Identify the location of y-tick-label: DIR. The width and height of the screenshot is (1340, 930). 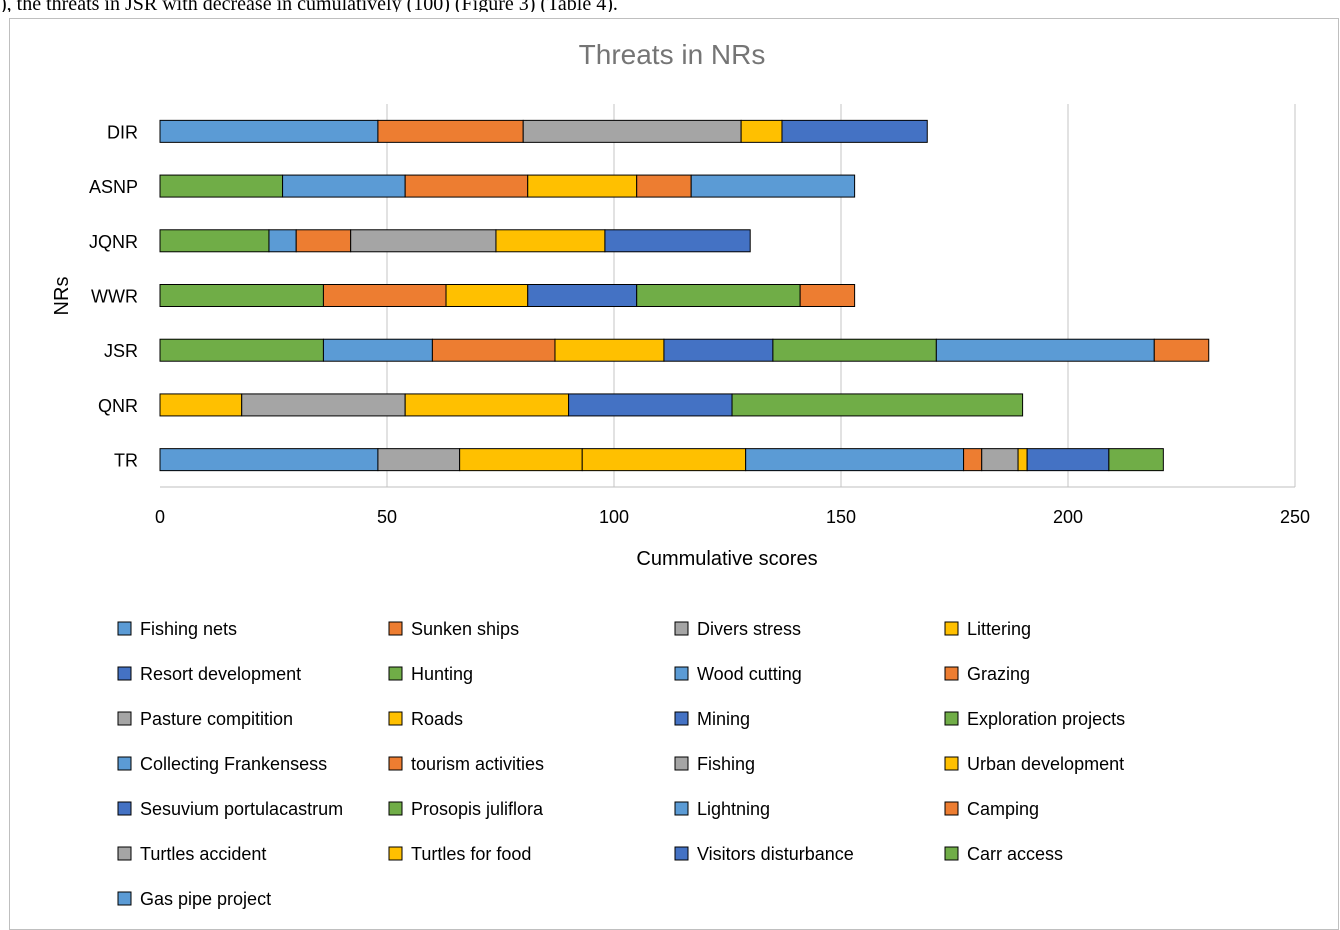
(122, 132).